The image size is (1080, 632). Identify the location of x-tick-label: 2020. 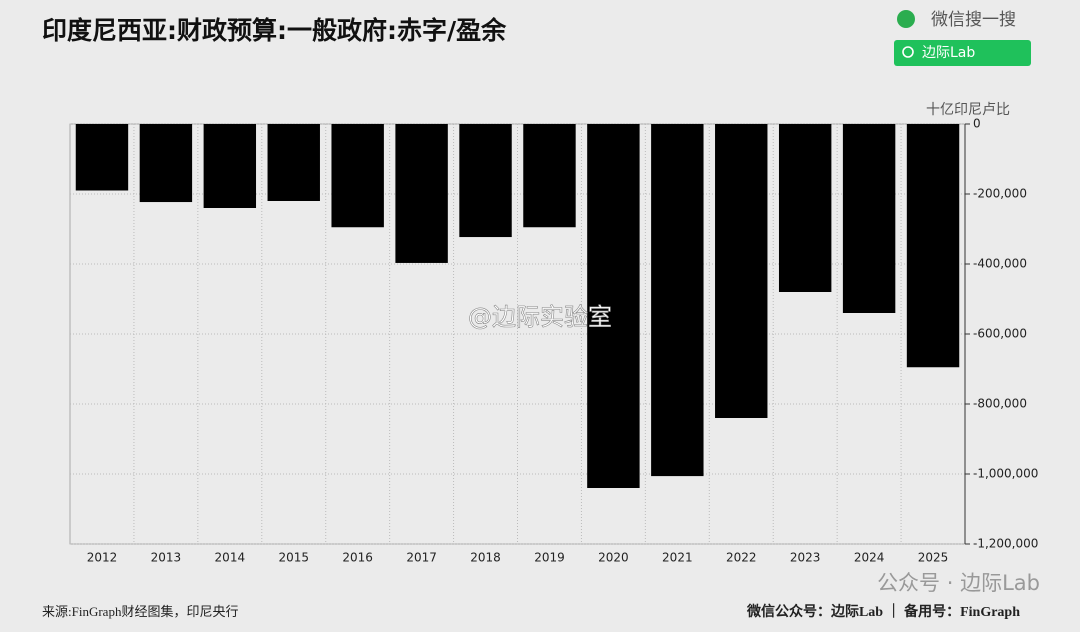
(613, 558).